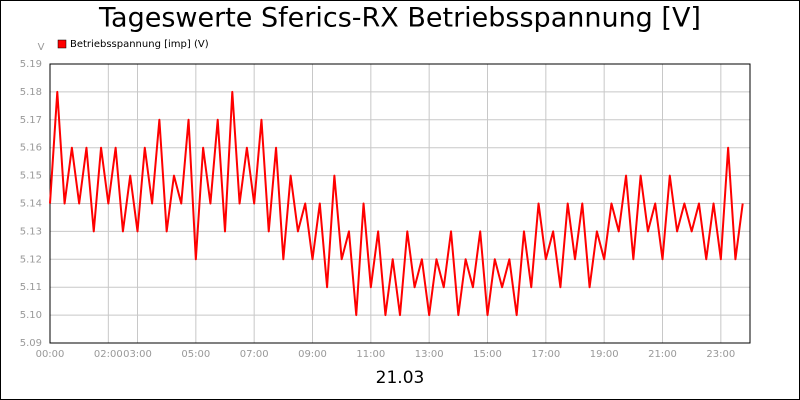  I want to click on y-tick-label: 5.10, so click(31, 315).